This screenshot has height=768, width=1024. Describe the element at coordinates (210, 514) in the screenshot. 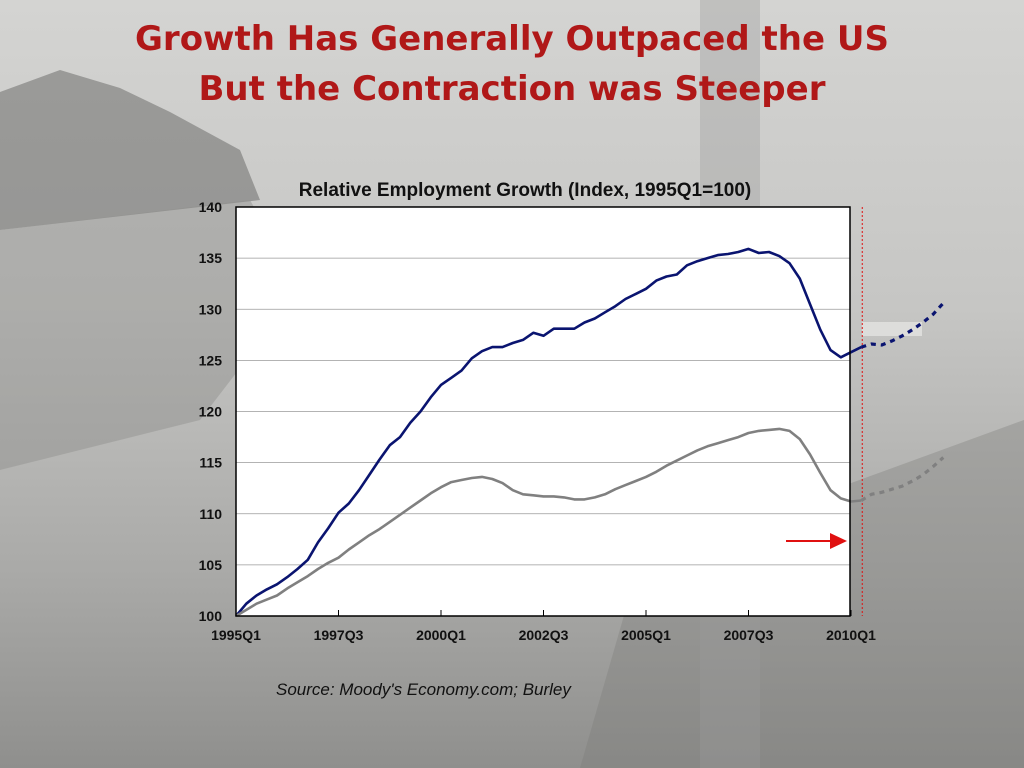

I see `y-tick-label: 110` at that location.